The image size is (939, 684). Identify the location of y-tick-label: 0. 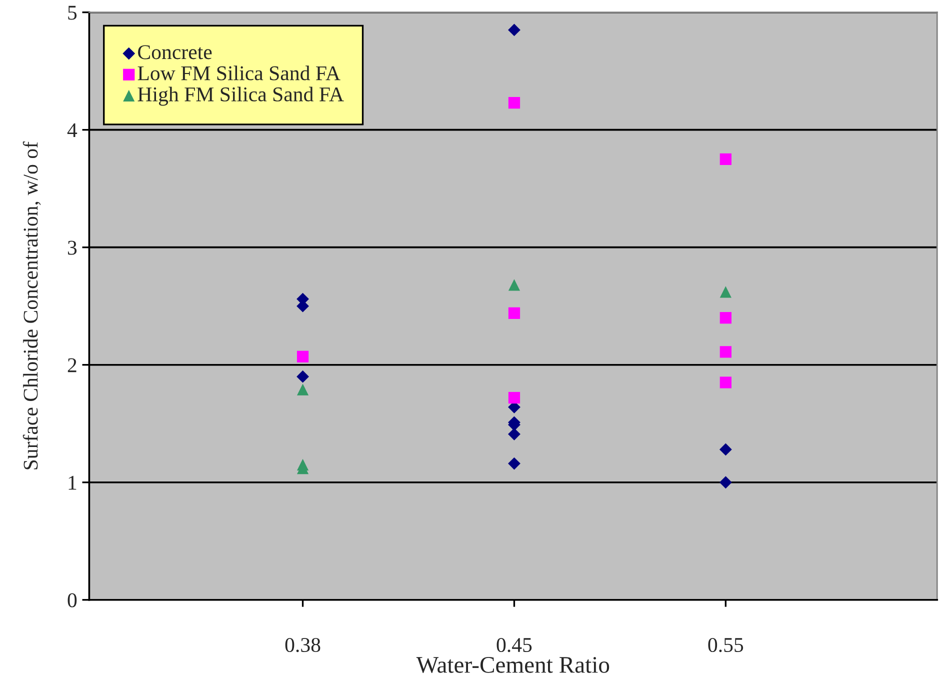
(72, 600).